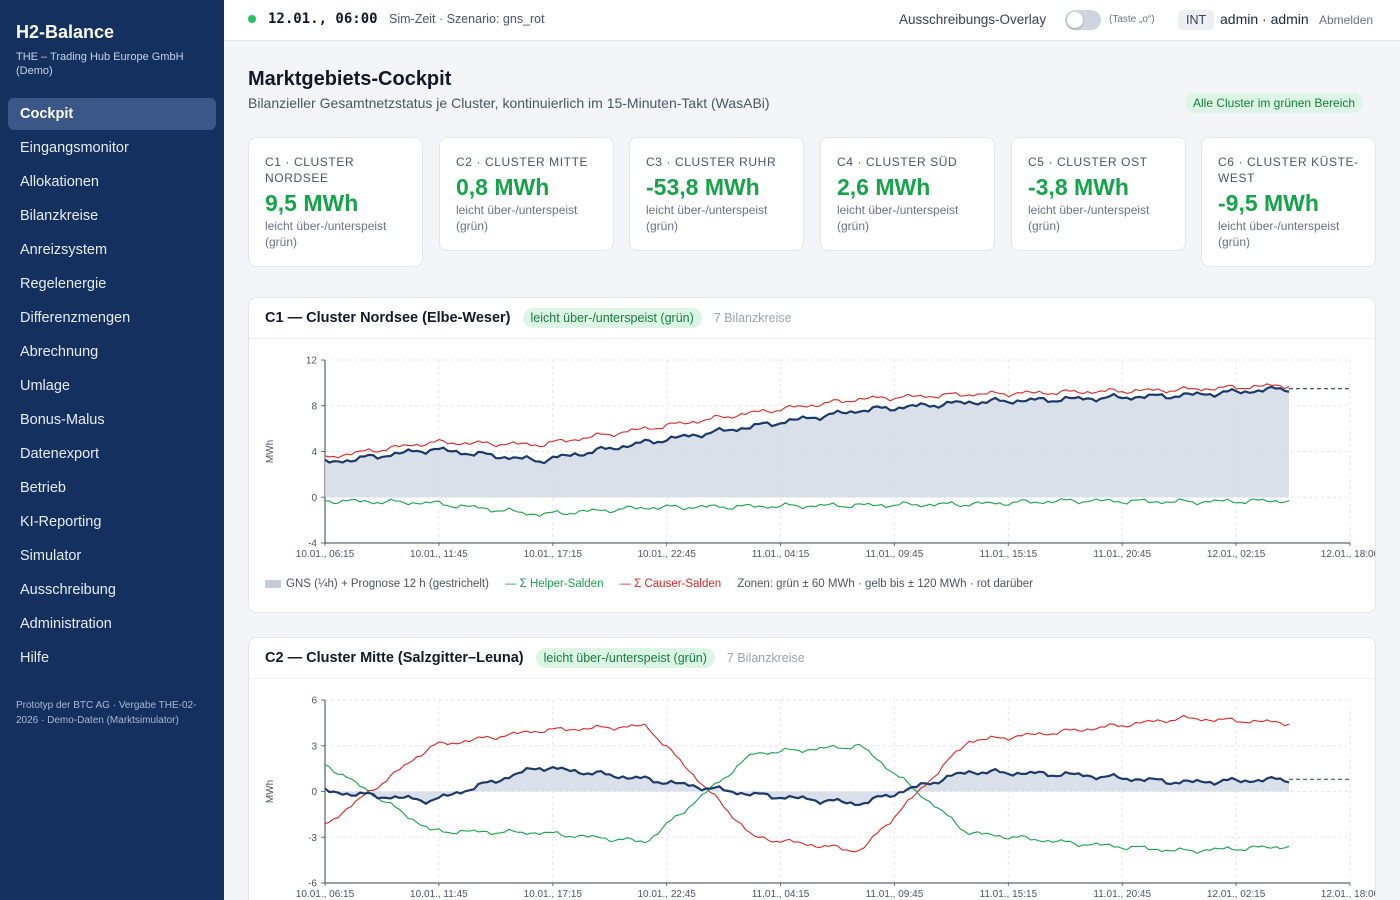 The height and width of the screenshot is (900, 1400). What do you see at coordinates (312, 361) in the screenshot?
I see `y-tick-label: 12` at bounding box center [312, 361].